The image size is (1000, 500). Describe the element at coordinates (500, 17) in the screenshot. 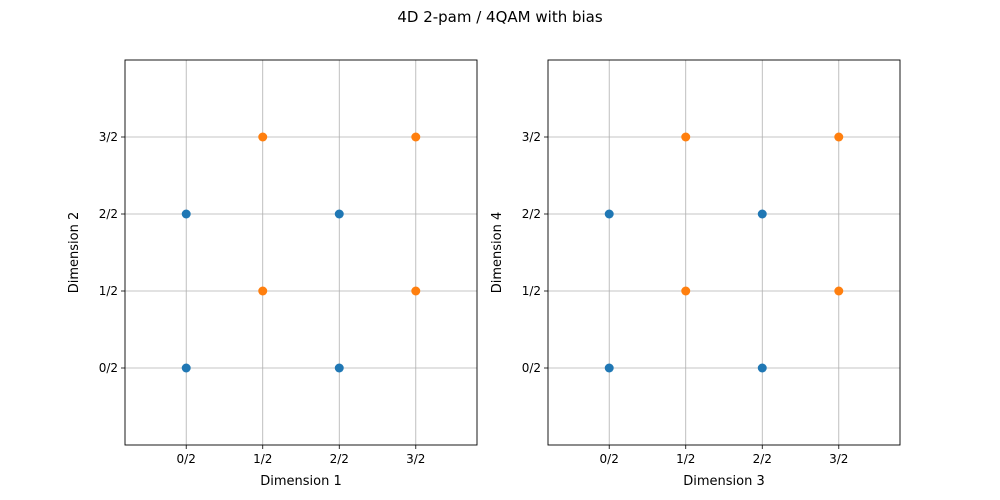

I see `figure-title: 4D 2-pam / 4QAM with bias` at that location.